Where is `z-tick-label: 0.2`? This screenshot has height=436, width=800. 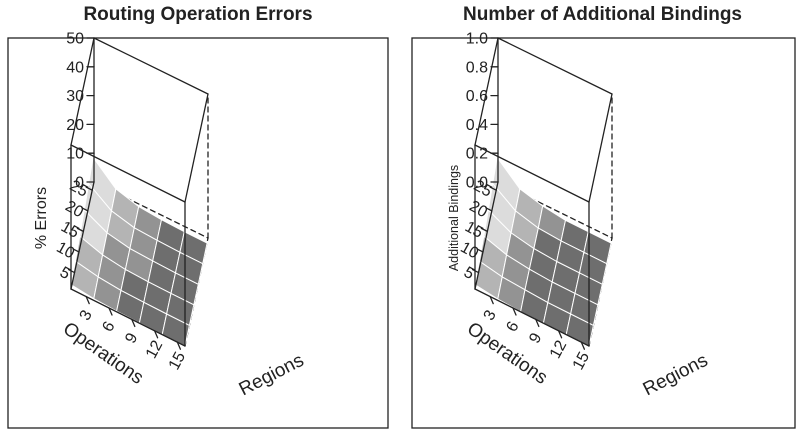 z-tick-label: 0.2 is located at coordinates (477, 154).